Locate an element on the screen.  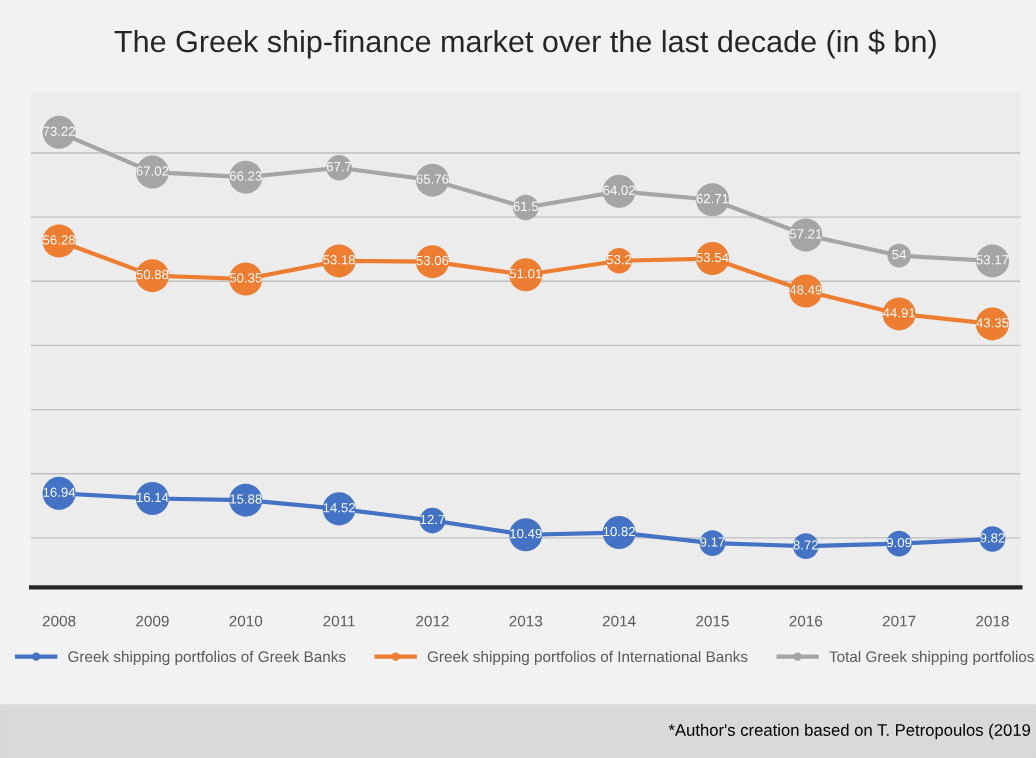
x-tick-label: 2018 is located at coordinates (992, 621).